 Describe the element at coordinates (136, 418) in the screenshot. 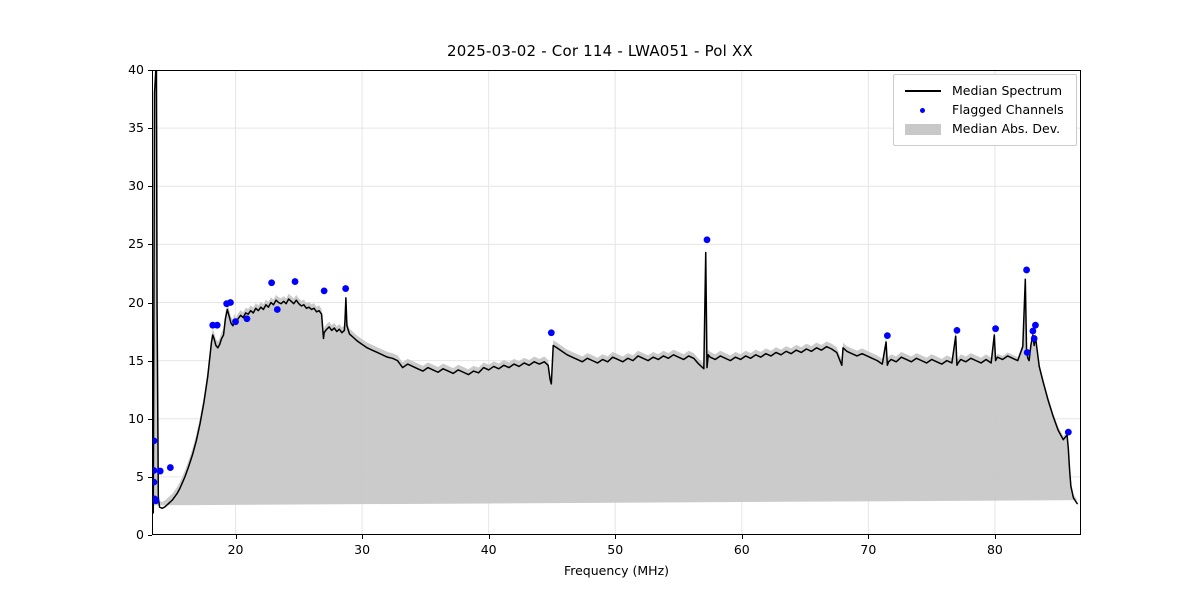

I see `y-tick-label: 10` at that location.